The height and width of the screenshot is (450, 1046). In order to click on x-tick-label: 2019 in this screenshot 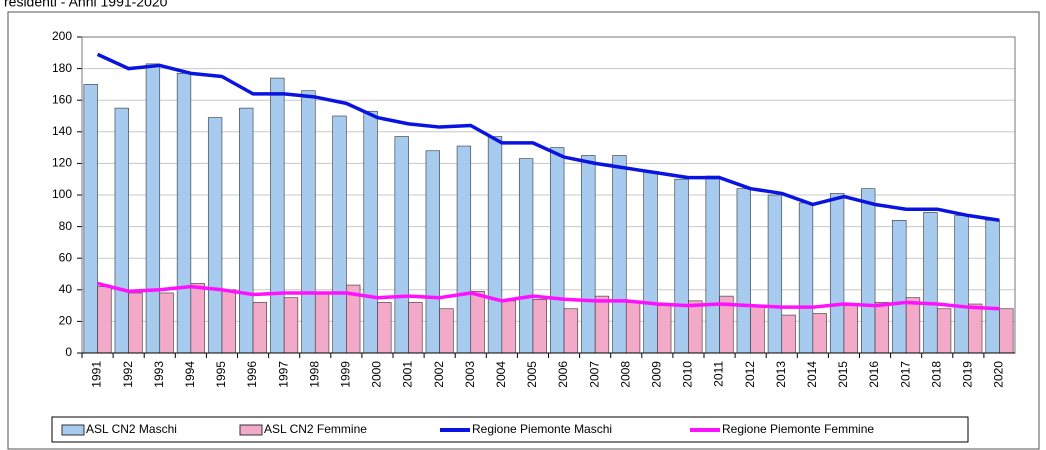, I will do `click(968, 374)`.